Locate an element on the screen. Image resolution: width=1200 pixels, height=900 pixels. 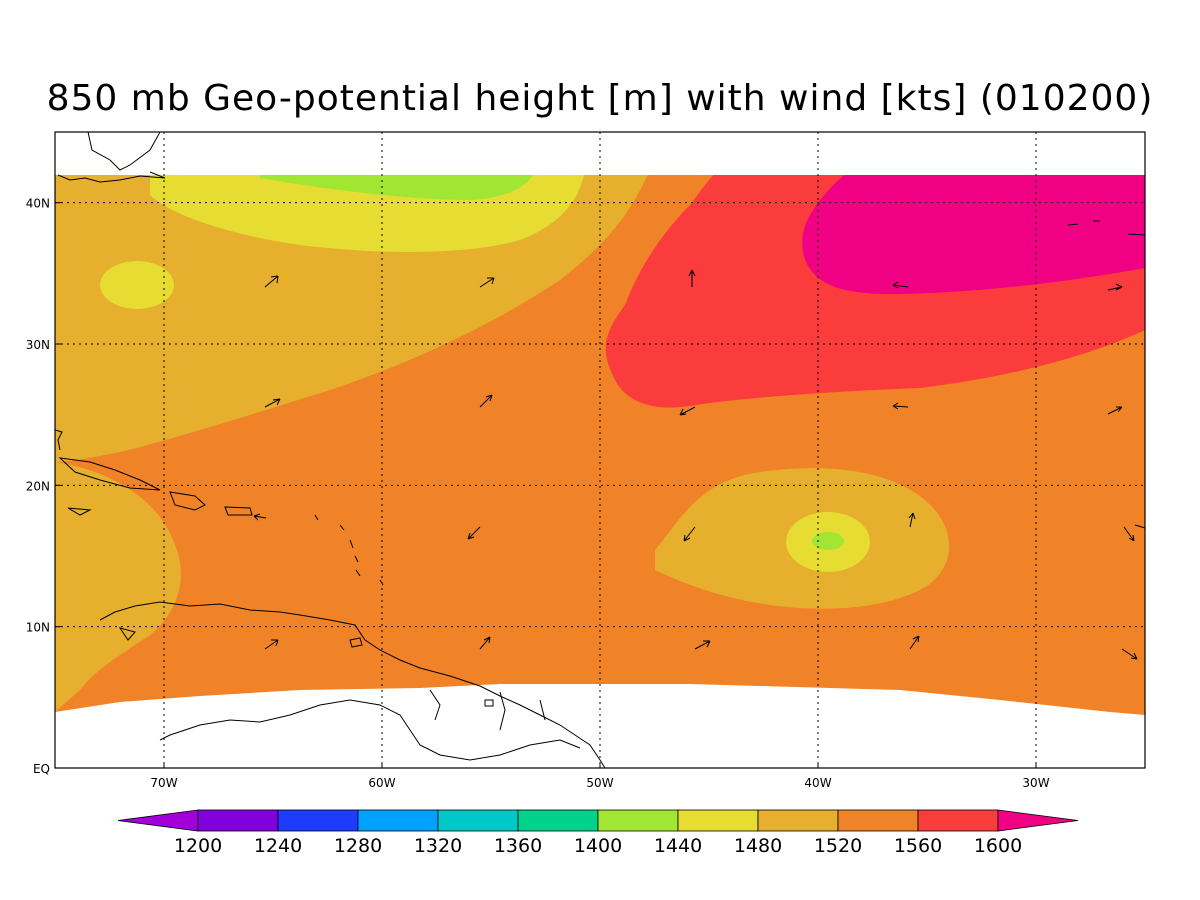
band-1400-1440-north is located at coordinates (397, 187).